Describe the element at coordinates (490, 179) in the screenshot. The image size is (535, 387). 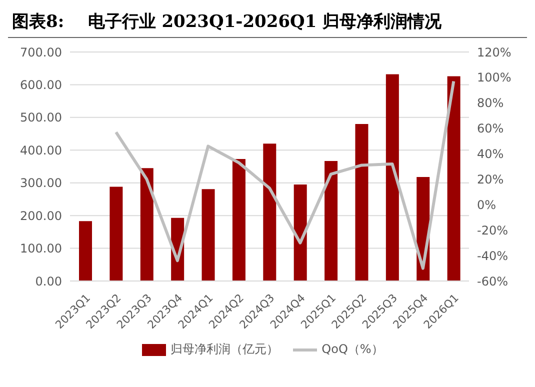
I see `y2-tick-label: 20%` at that location.